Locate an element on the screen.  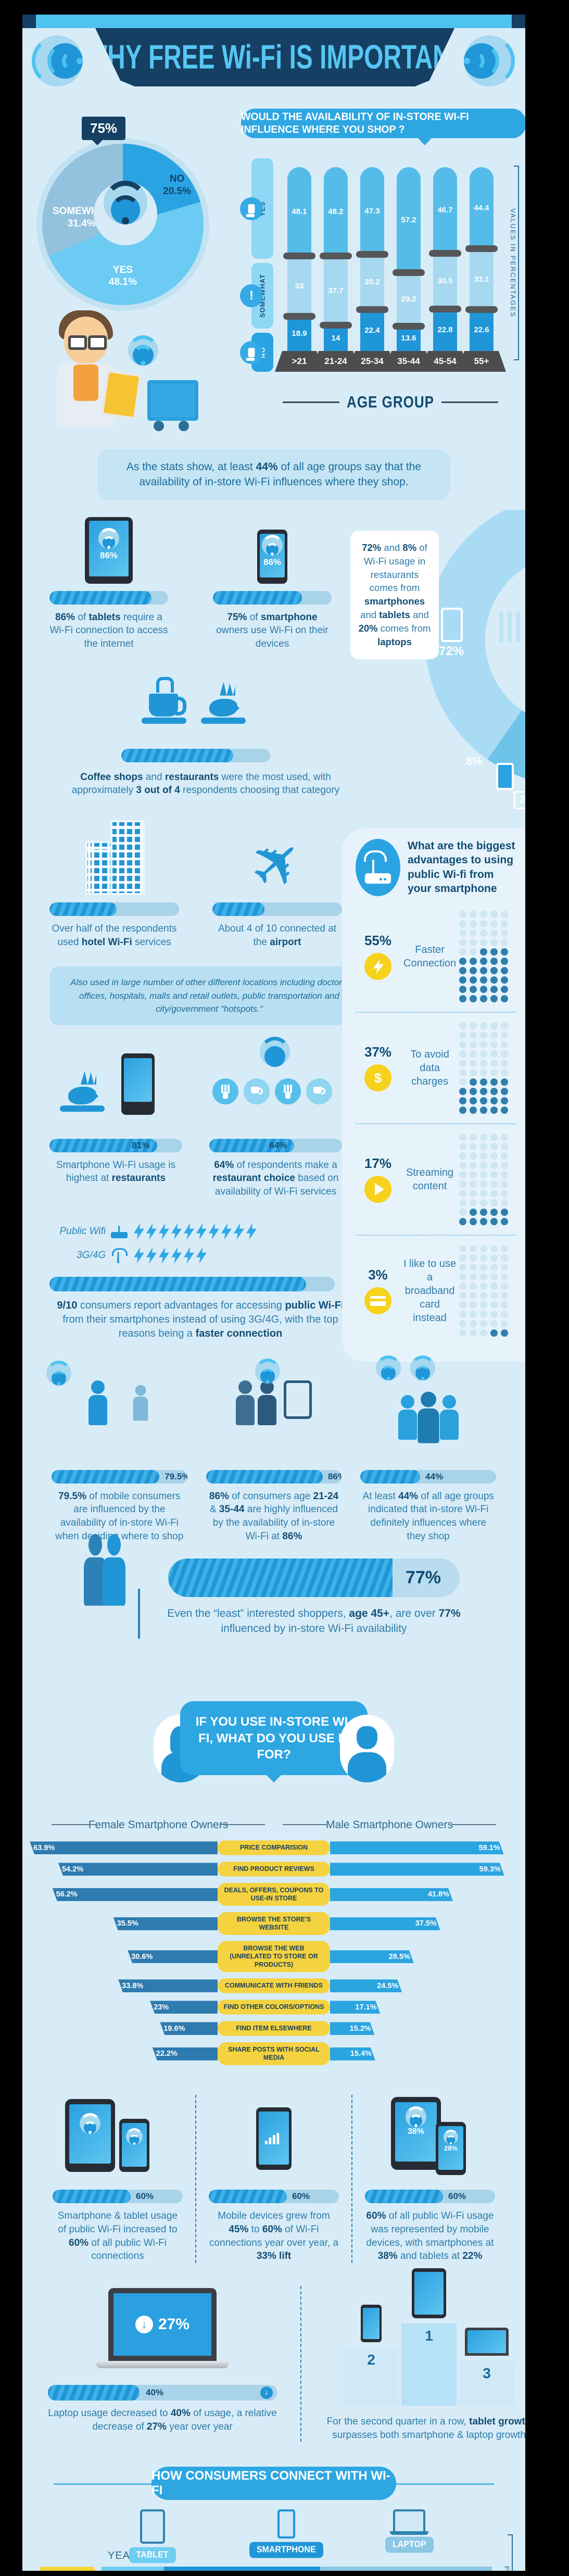
rb-box is located at coordinates (378, 878).